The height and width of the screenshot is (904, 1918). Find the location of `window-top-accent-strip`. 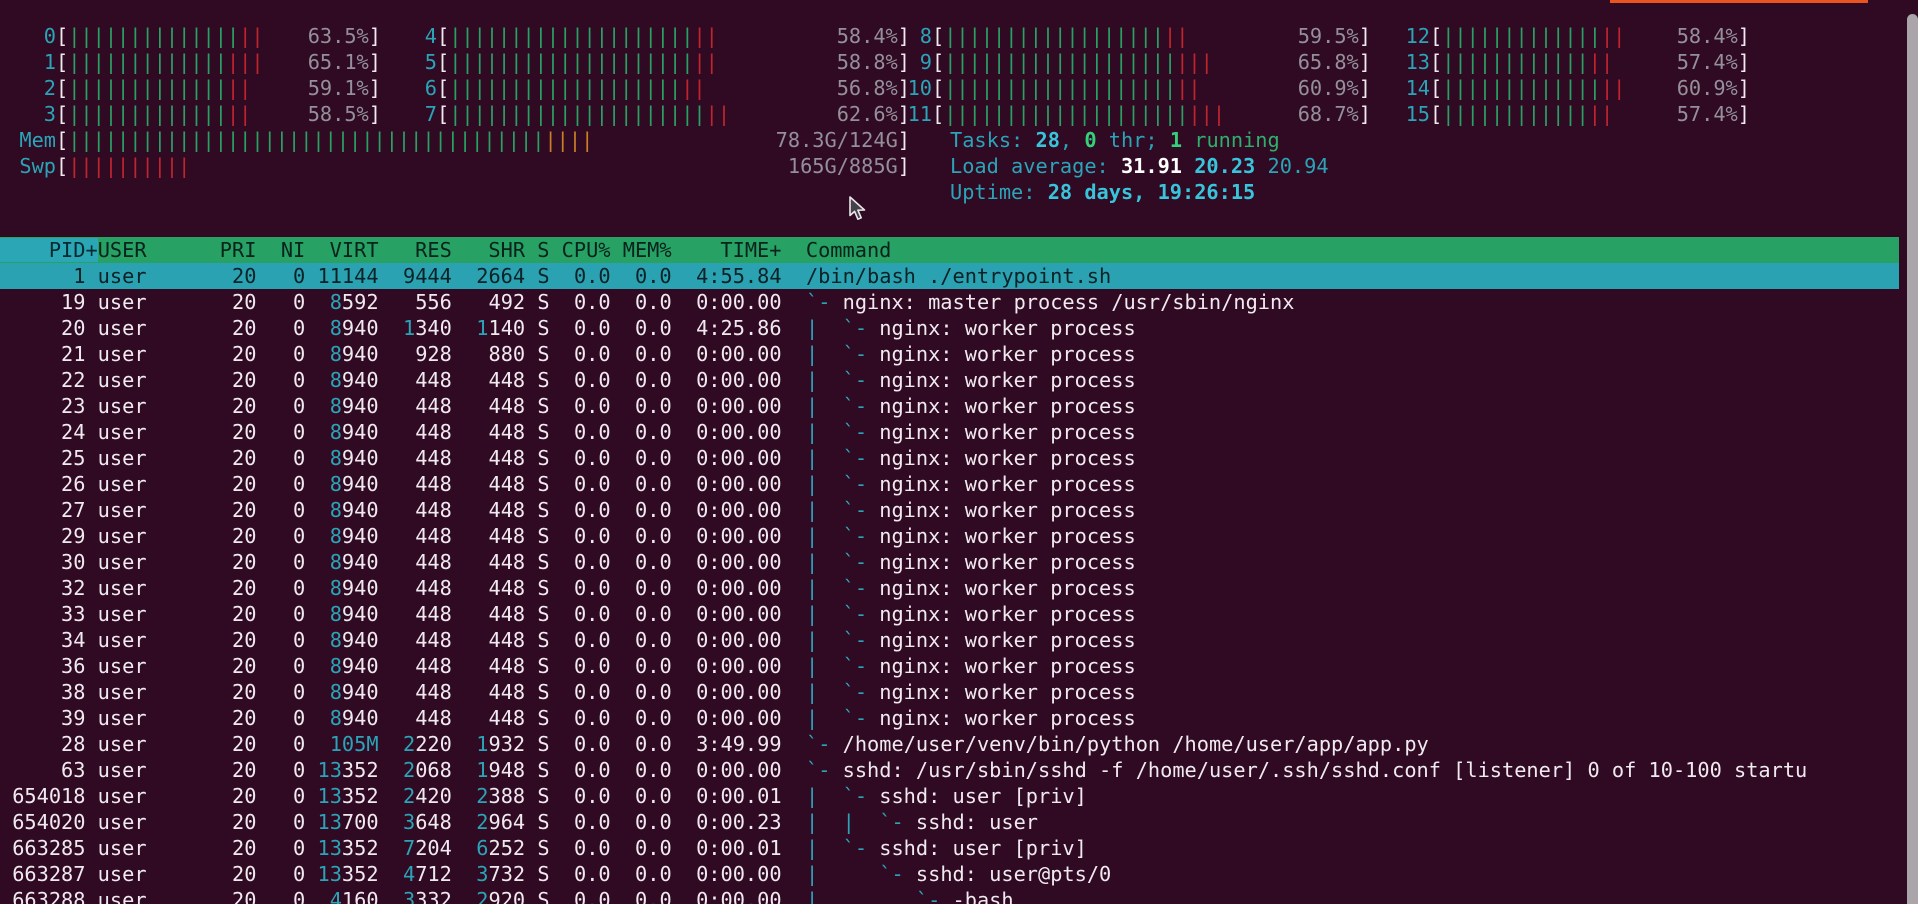

window-top-accent-strip is located at coordinates (1739, 1).